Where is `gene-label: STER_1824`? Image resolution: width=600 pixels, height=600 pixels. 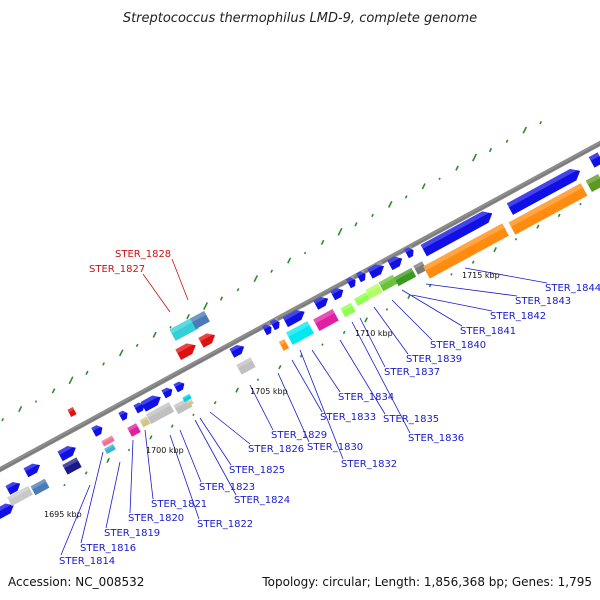
gene-label: STER_1824 is located at coordinates (262, 500).